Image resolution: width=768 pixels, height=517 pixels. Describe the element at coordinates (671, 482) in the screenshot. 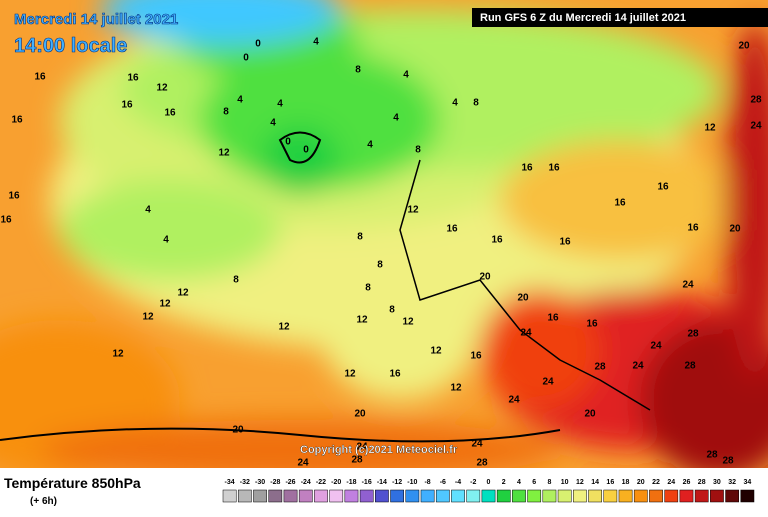

I see `scale-label: 24` at that location.